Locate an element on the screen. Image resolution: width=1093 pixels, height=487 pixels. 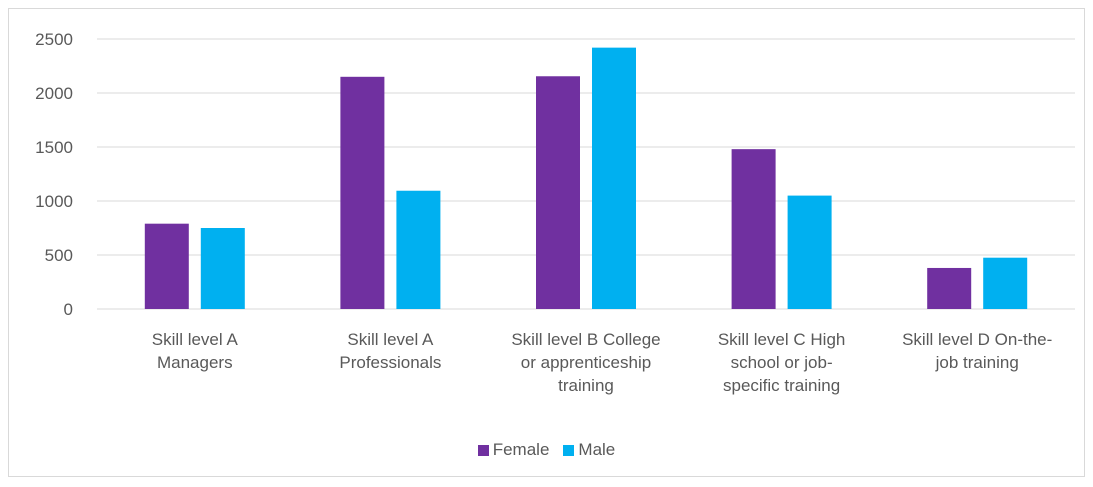
y-tick-label: 2500 is located at coordinates (54, 39).